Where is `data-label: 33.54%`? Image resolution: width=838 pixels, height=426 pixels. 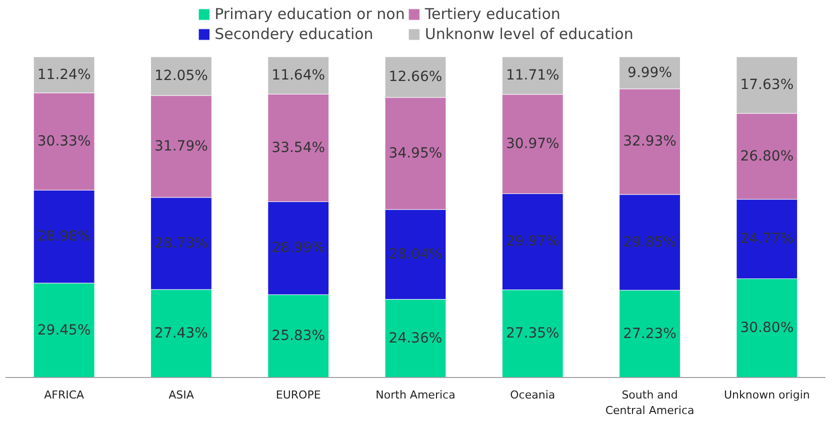
data-label: 33.54% is located at coordinates (299, 148).